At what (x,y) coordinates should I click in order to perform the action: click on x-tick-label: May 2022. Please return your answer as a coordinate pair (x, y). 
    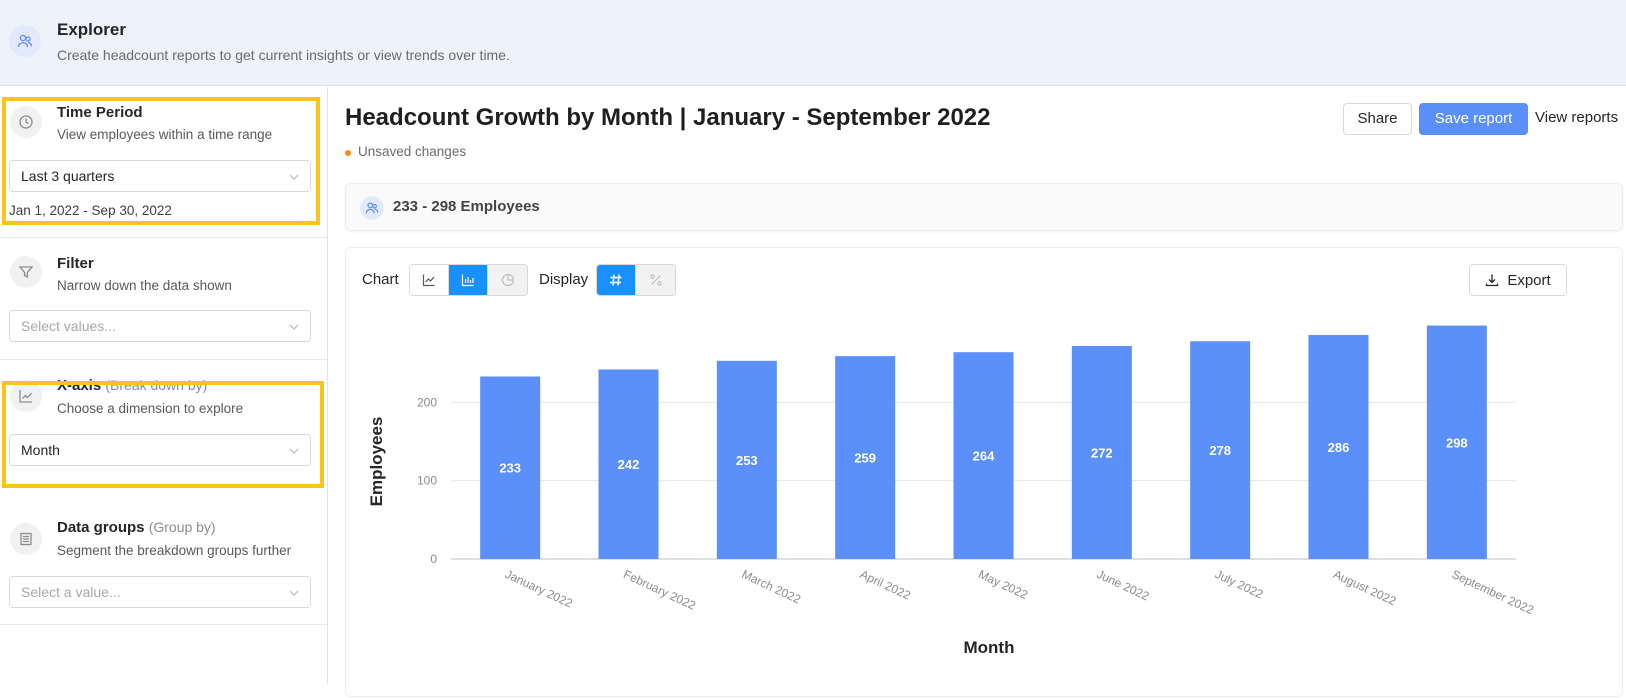
    Looking at the image, I should click on (1003, 584).